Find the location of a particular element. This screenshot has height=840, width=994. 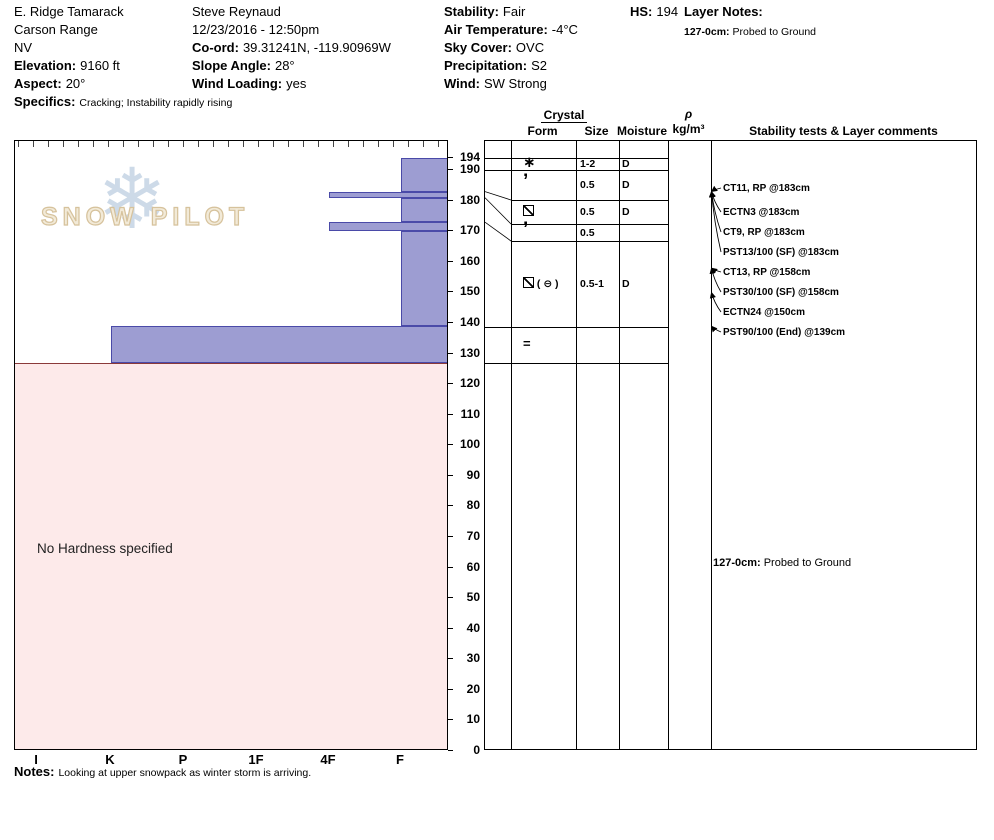

stability-test-5: CT13, RP @158cm is located at coordinates (767, 272).